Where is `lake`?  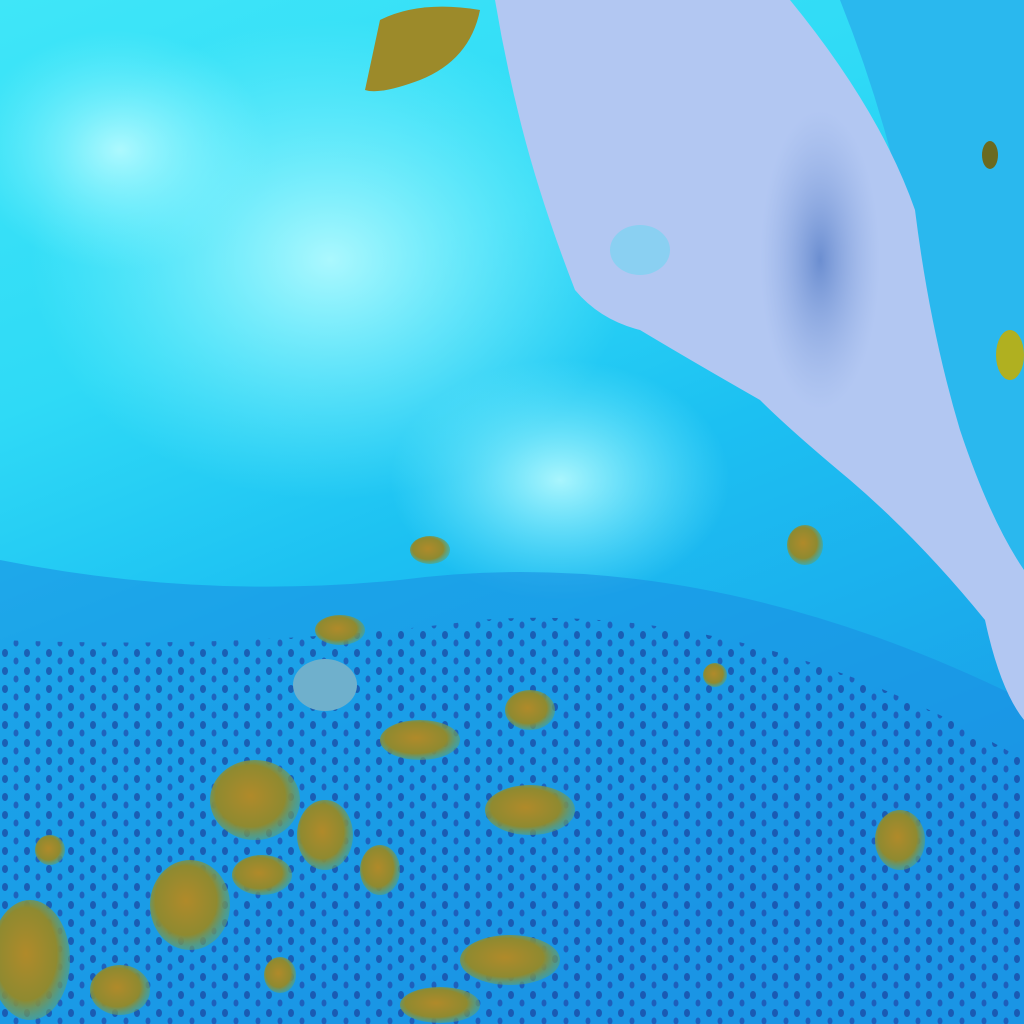
lake is located at coordinates (325, 685).